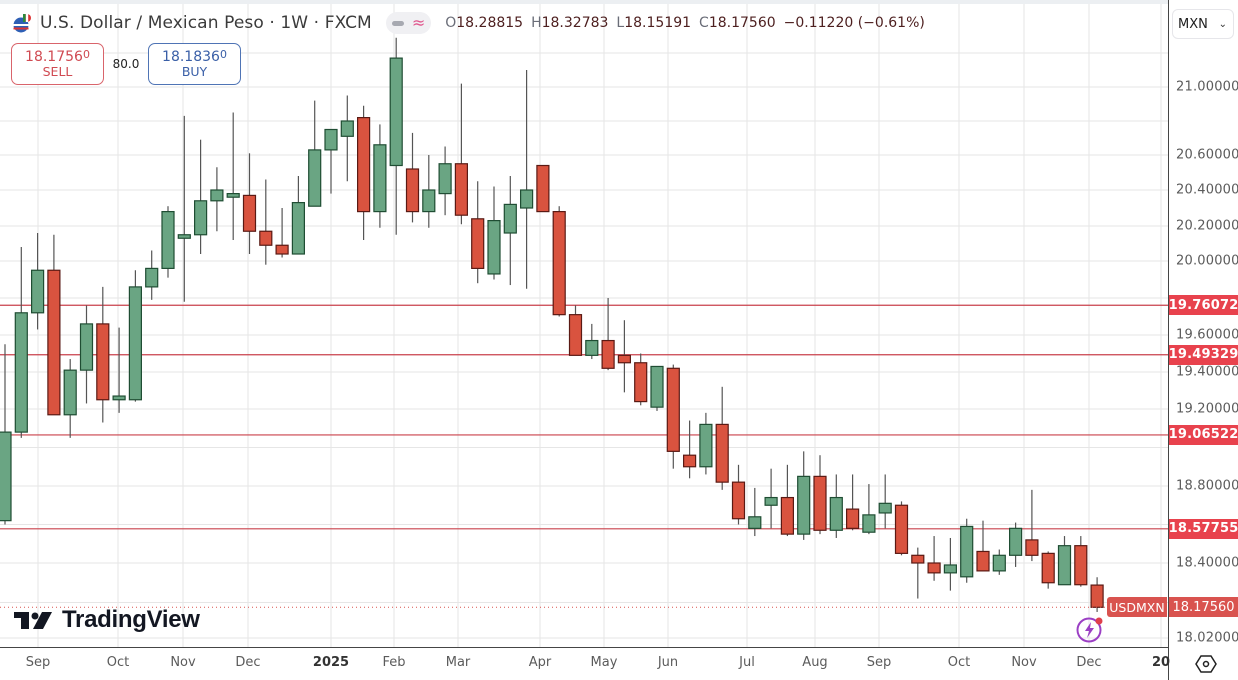 The height and width of the screenshot is (680, 1238). I want to click on level-label: 18.57755, so click(1203, 528).